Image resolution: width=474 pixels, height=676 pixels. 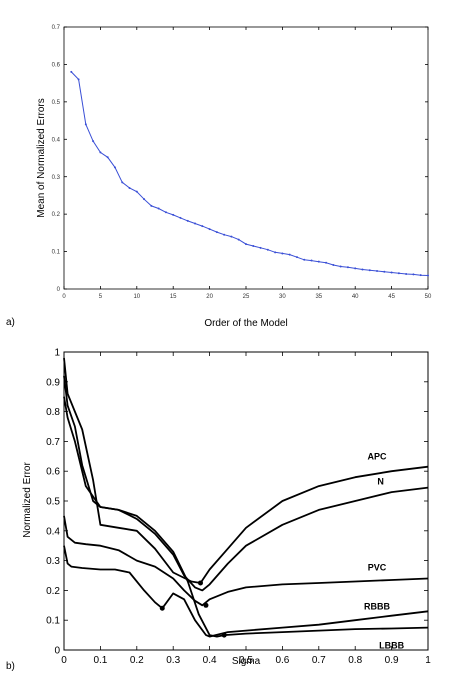 I want to click on series-label-rbbb: RBBB, so click(x=377, y=607).